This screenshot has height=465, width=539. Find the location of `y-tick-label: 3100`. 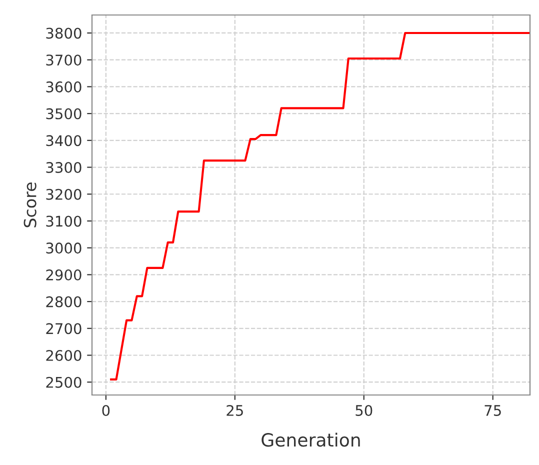

y-tick-label: 3100 is located at coordinates (64, 221).